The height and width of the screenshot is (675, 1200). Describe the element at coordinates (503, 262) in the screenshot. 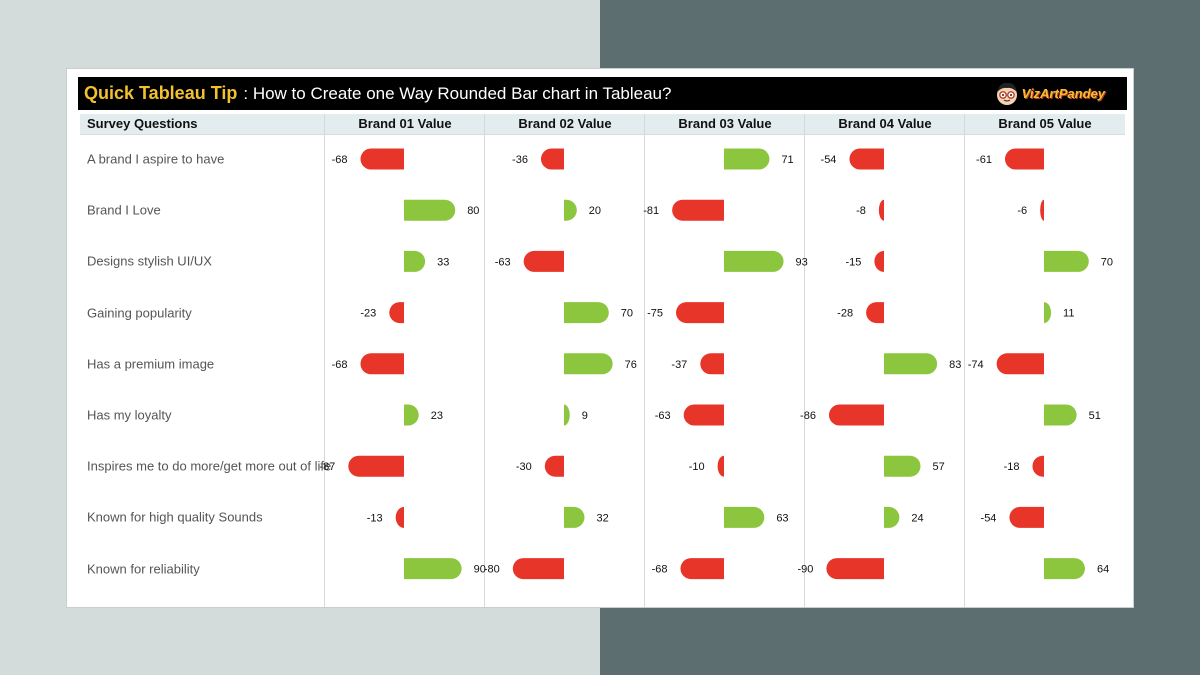

I see `bar-value-label: -63` at that location.